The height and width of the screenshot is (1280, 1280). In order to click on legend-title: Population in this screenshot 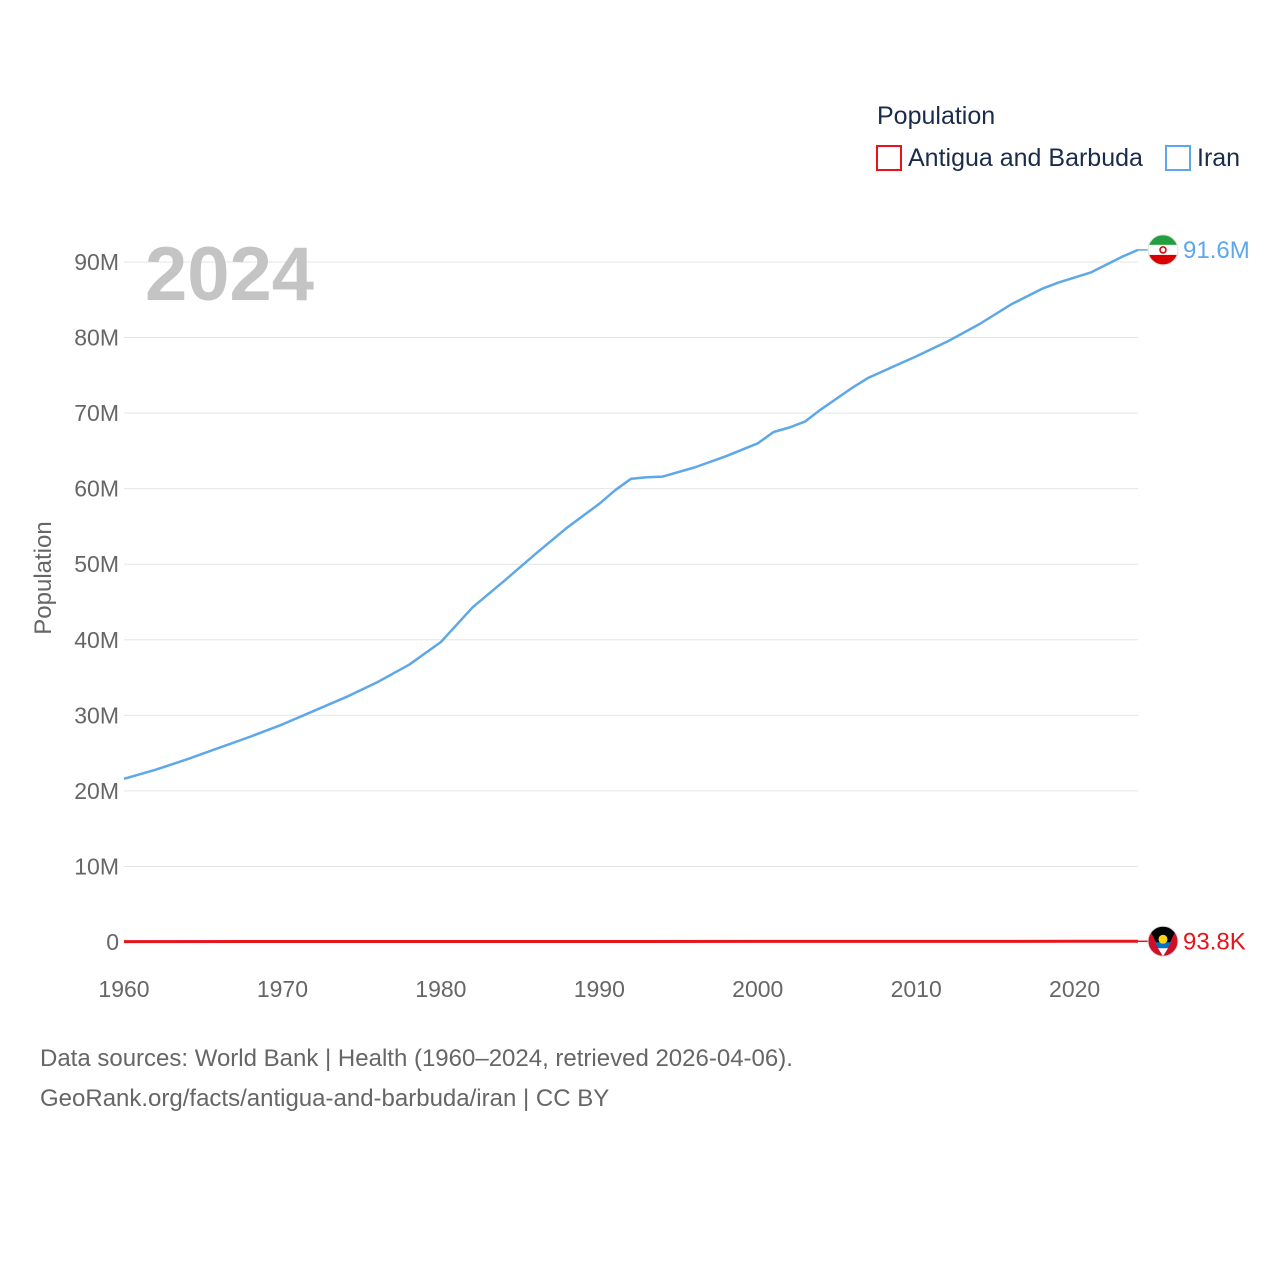, I will do `click(936, 116)`.